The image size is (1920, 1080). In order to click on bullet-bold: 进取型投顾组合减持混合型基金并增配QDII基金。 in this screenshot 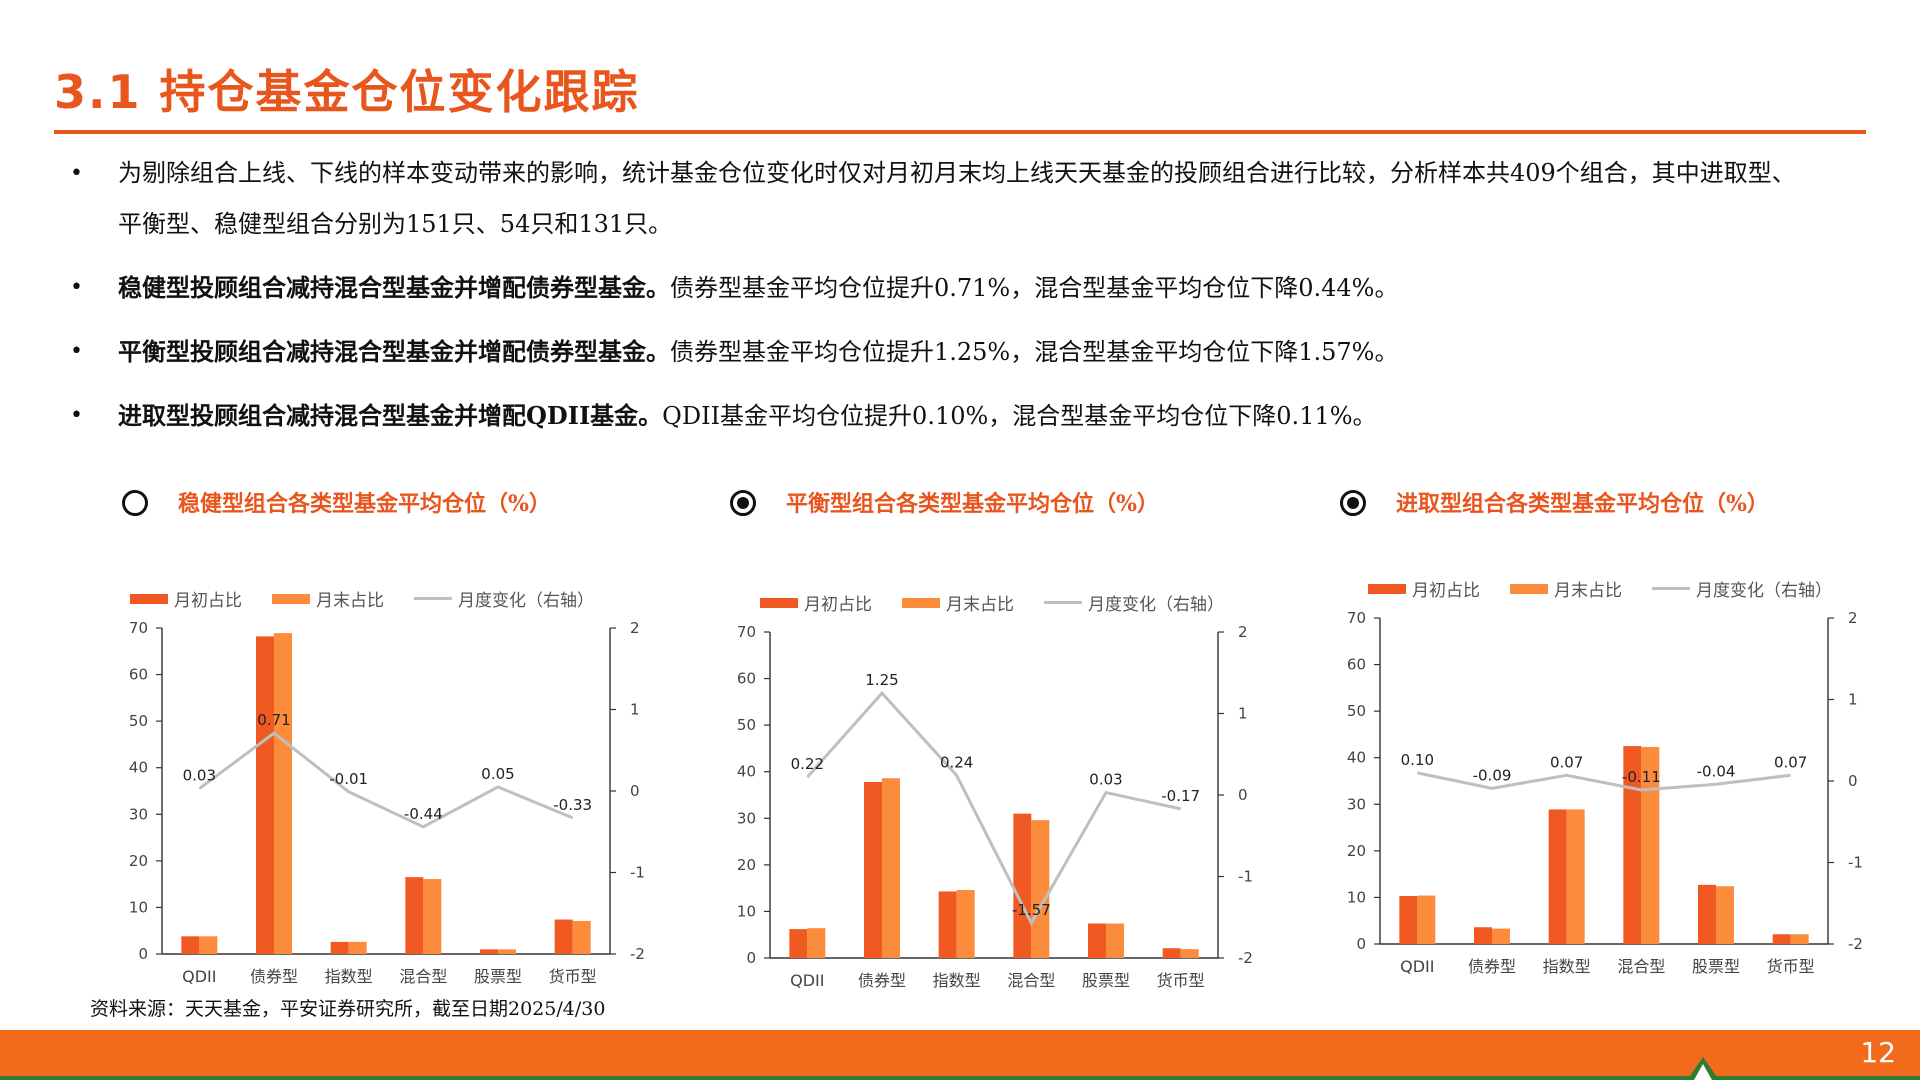, I will do `click(390, 415)`.